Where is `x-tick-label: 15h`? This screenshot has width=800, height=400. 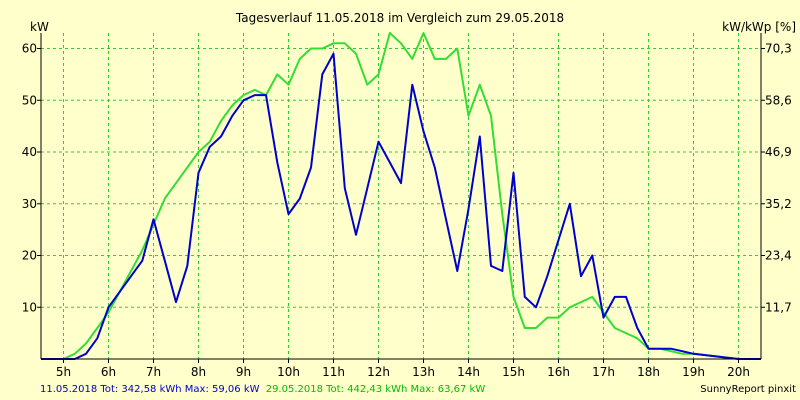
x-tick-label: 15h is located at coordinates (513, 372).